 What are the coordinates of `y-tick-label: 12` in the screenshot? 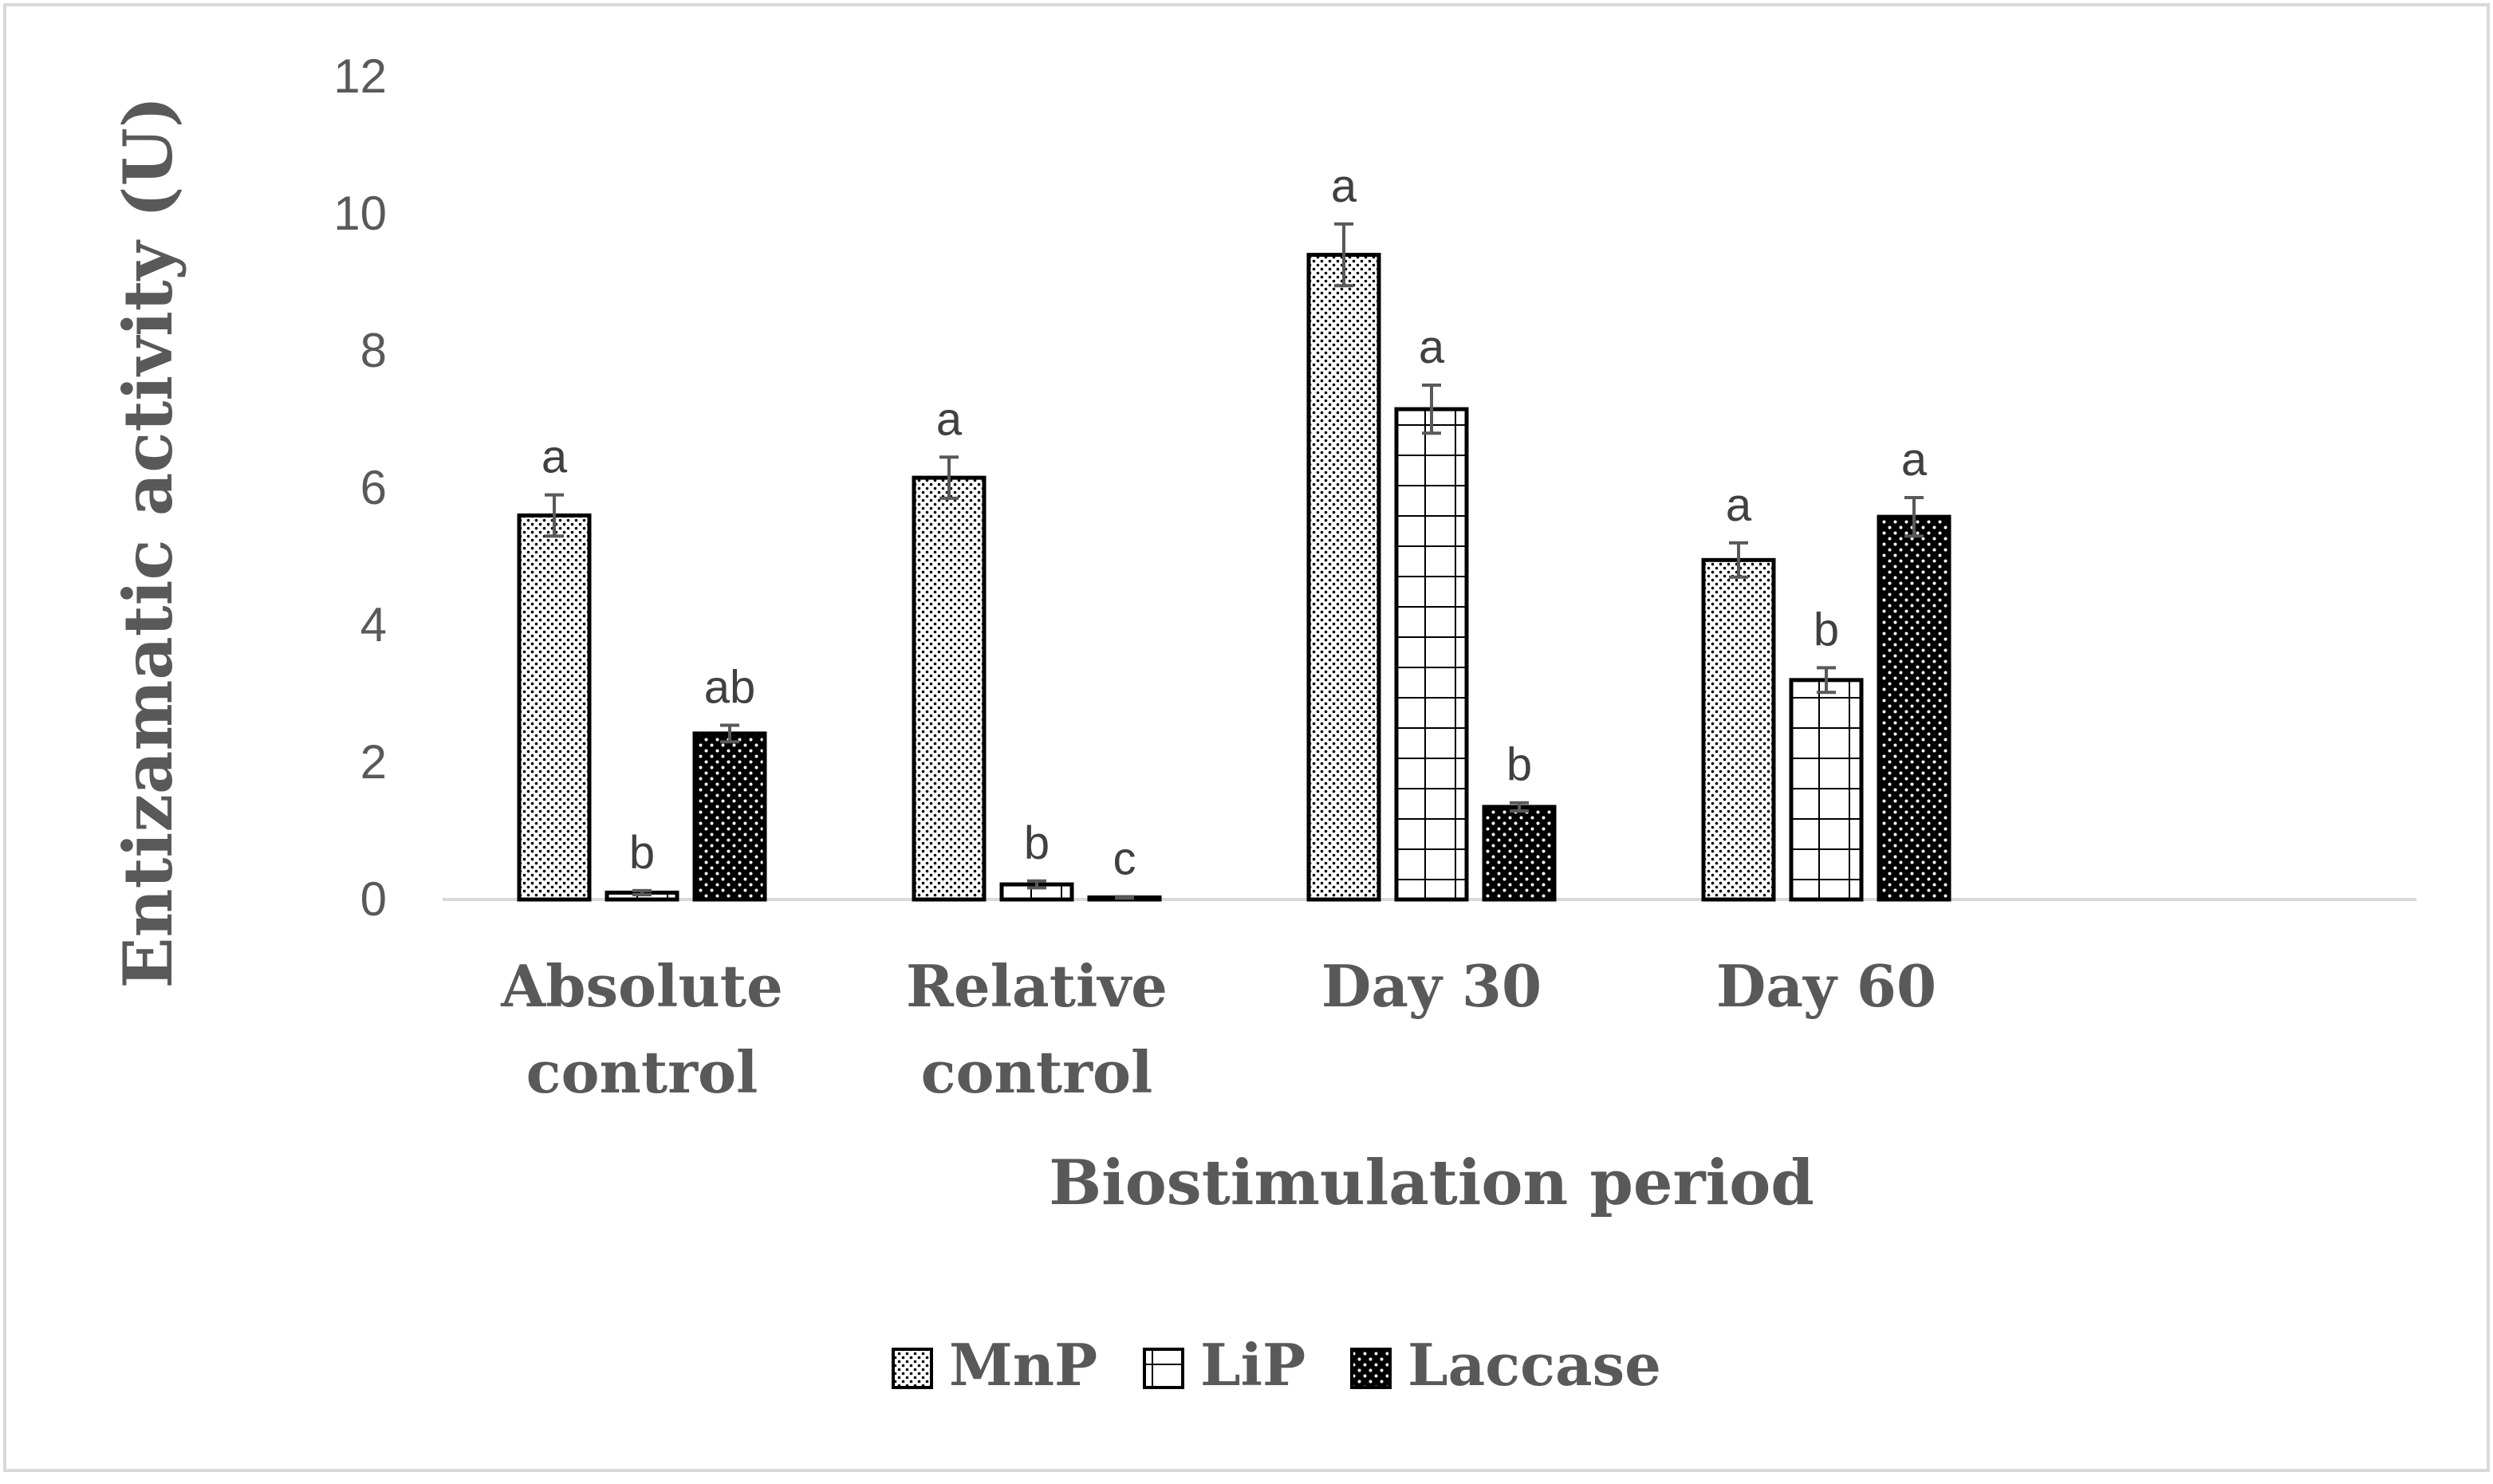 It's located at (360, 76).